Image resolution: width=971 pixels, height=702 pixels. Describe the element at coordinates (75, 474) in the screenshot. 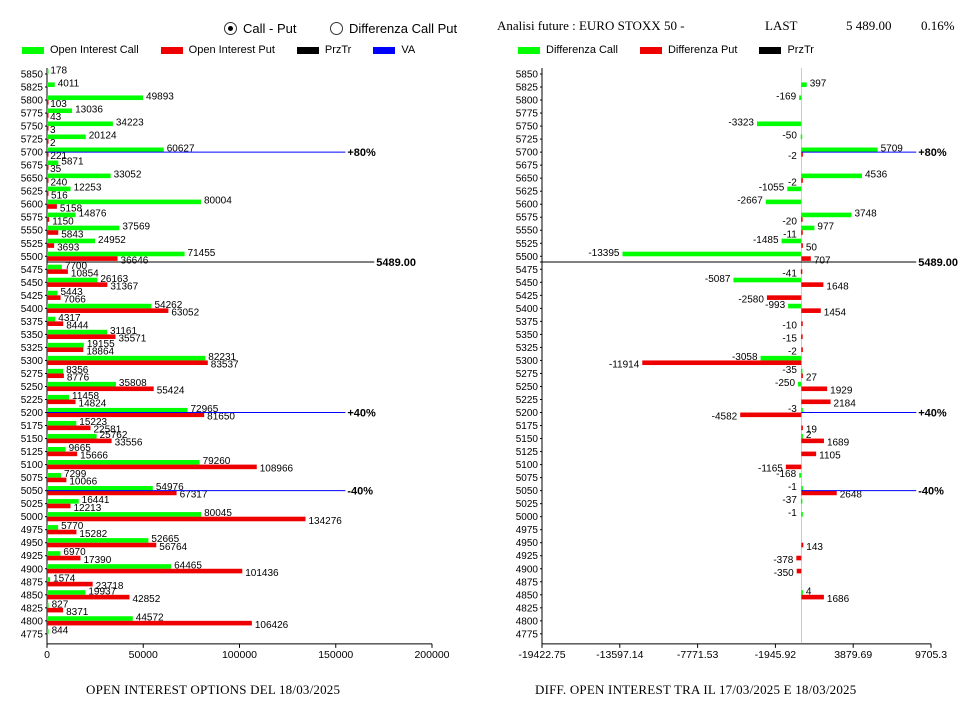

I see `left-data-label: 7299` at that location.